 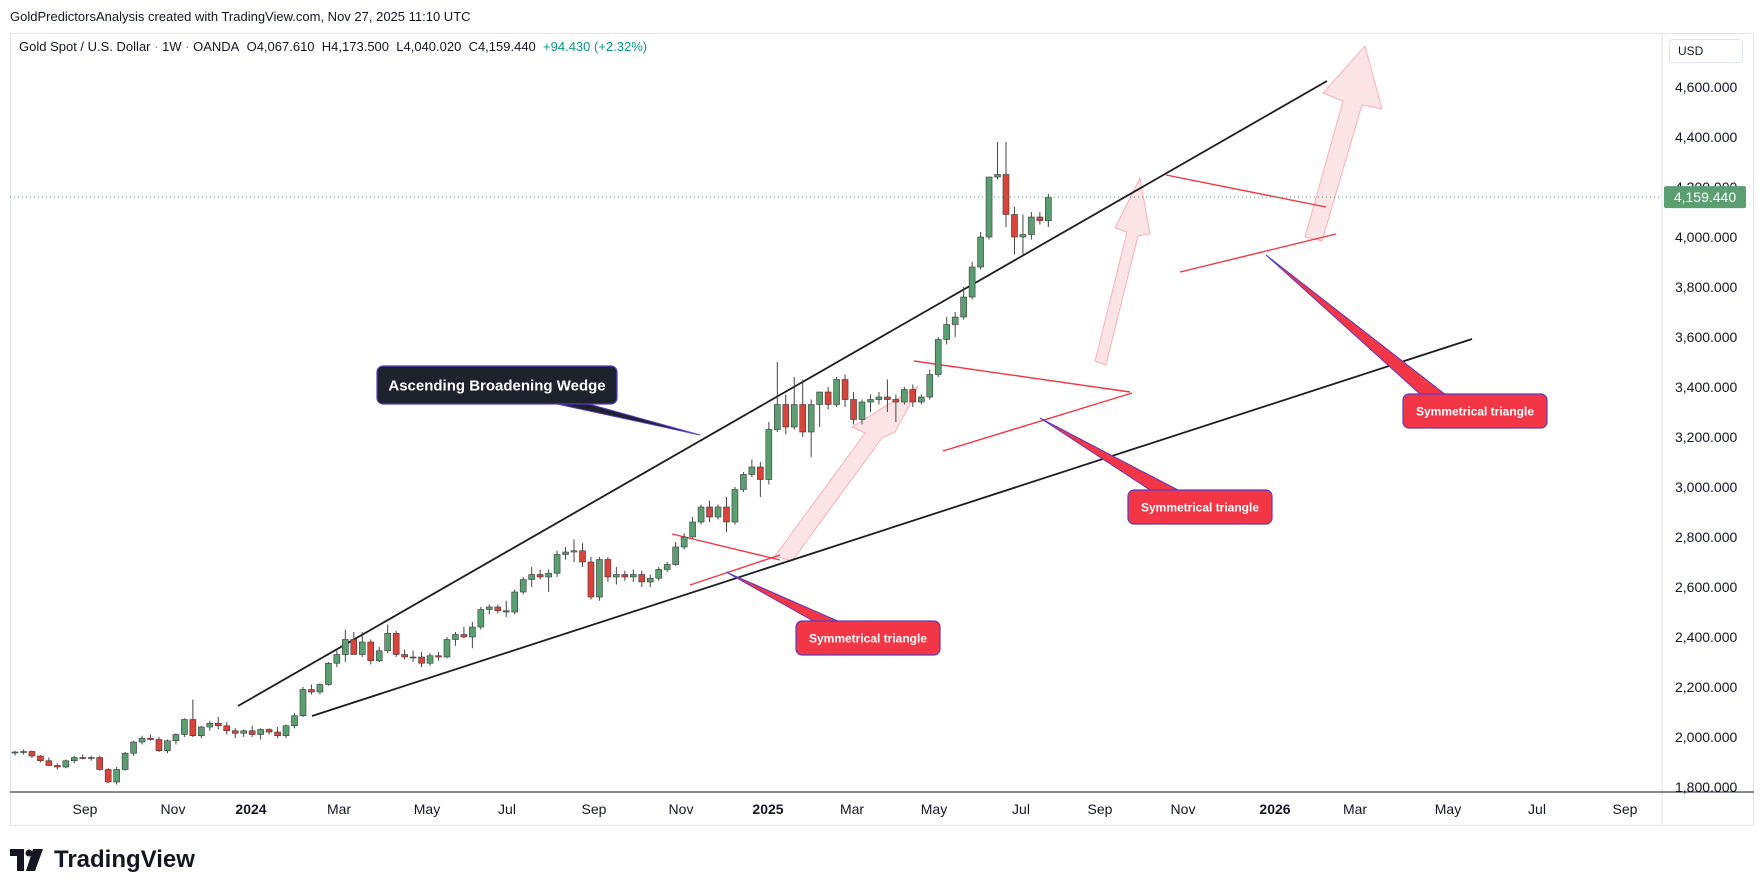 I want to click on brand-name: TradingView, so click(x=124, y=859).